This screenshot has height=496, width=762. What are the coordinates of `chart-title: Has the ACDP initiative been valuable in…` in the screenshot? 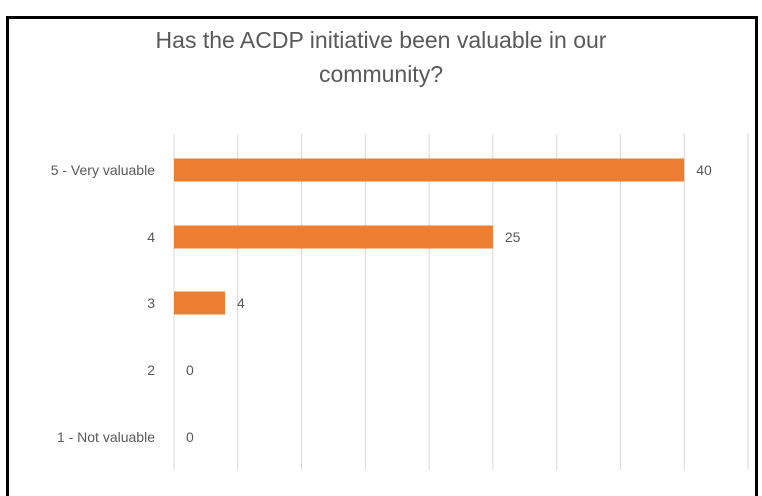 It's located at (381, 57).